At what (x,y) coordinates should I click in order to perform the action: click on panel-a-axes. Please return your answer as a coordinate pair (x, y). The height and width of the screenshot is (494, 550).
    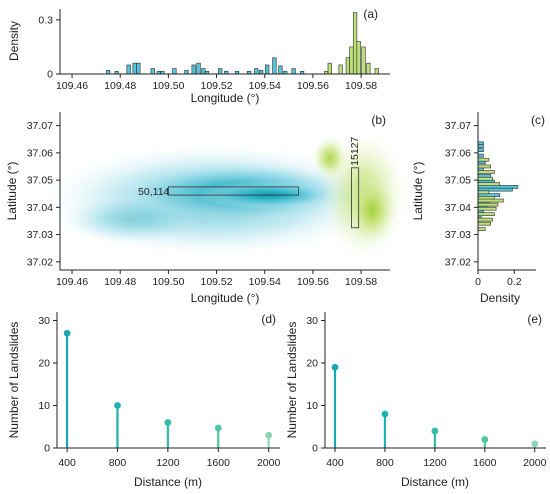
    Looking at the image, I should click on (224, 42).